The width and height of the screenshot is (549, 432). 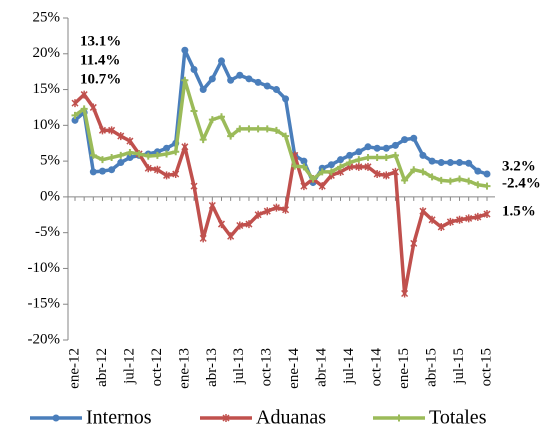 What do you see at coordinates (47, 17) in the screenshot?
I see `y-tick-label: 25%` at bounding box center [47, 17].